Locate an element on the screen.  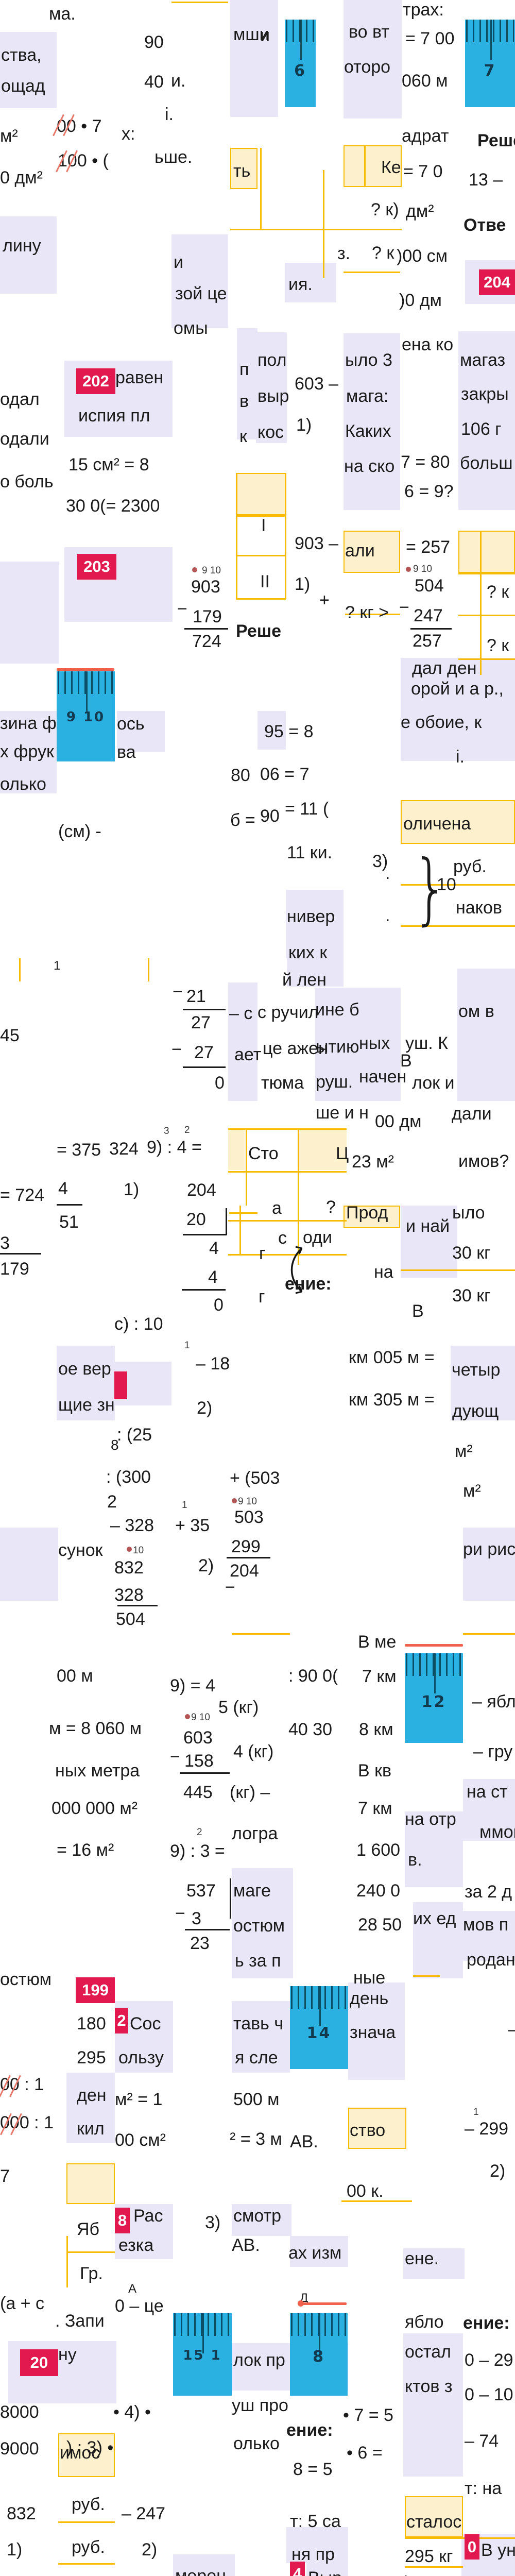
text-fragment: 5 (кг) is located at coordinates (239, 1707).